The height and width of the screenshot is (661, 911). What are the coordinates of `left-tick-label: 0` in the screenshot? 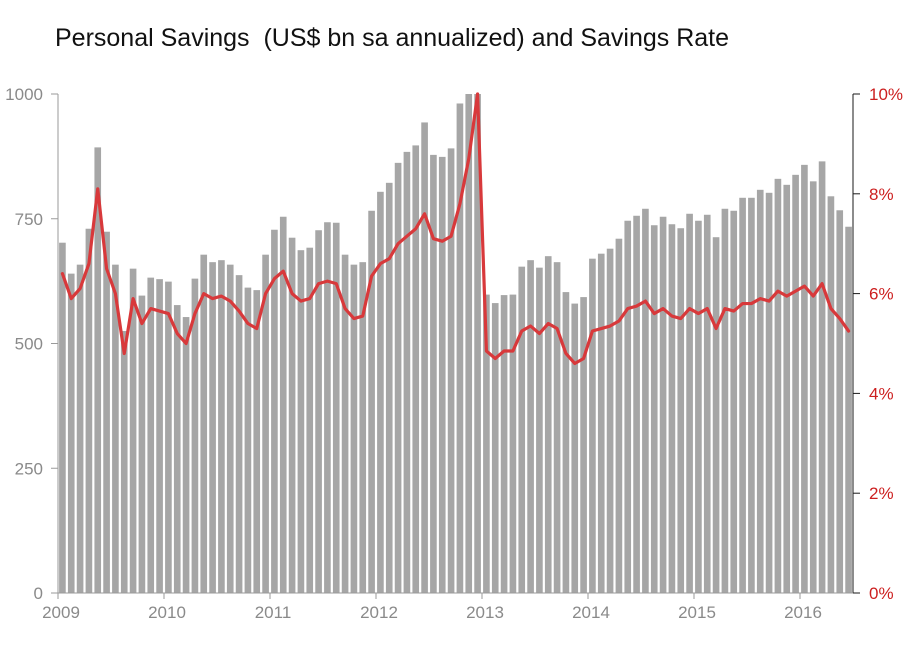 It's located at (38, 593).